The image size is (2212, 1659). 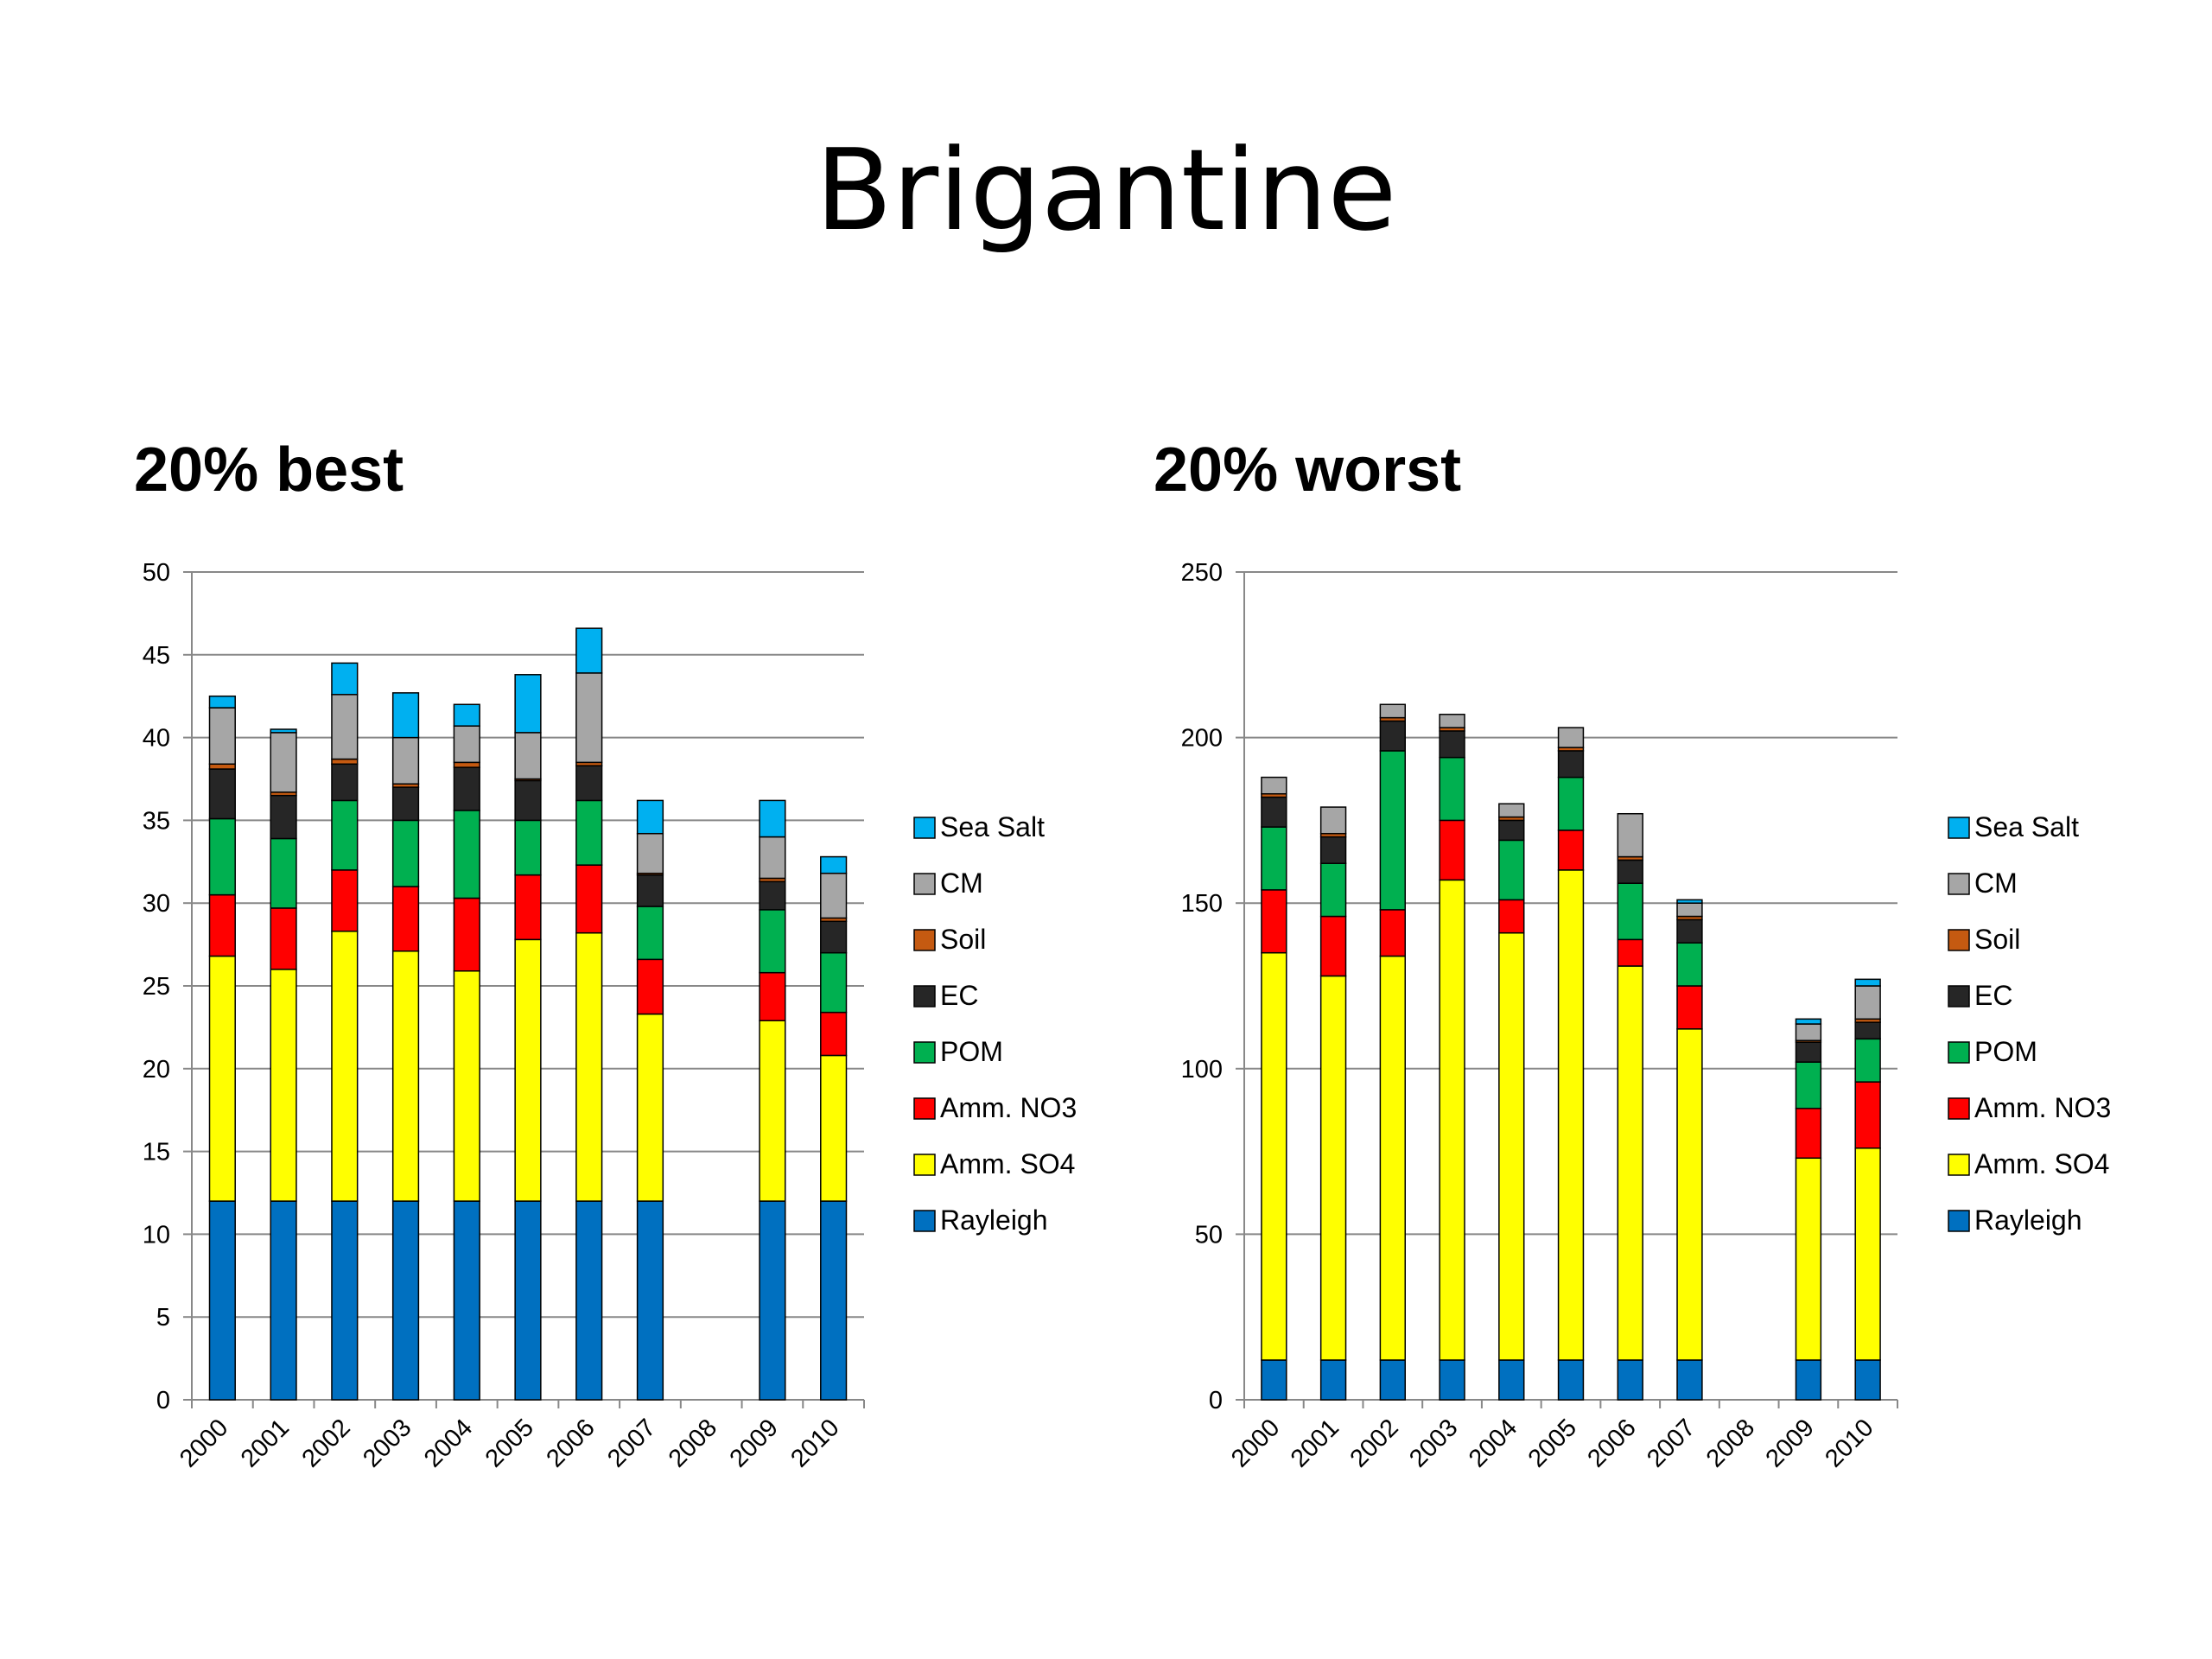 I want to click on bar-sea-salt-2007, so click(x=650, y=817).